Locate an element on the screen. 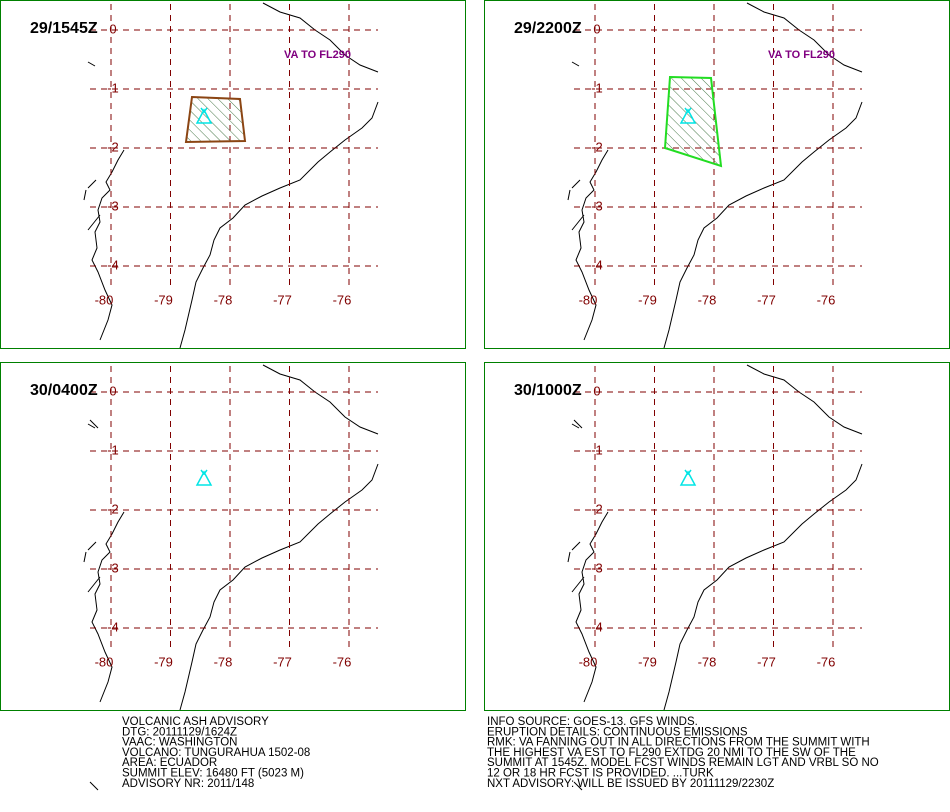 Image resolution: width=950 pixels, height=812 pixels. advisory-line: 12 OR 18 HR FCST IS PROVIDED. ...TURK is located at coordinates (600, 774).